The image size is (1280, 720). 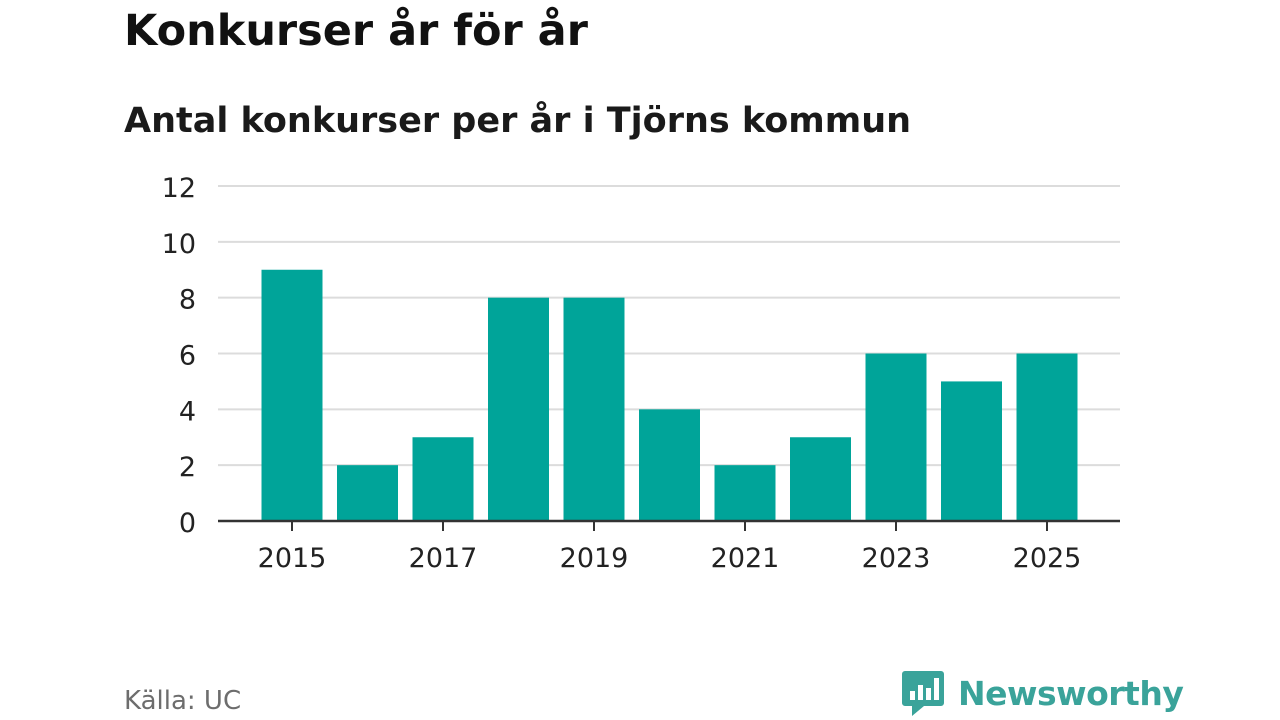 What do you see at coordinates (745, 558) in the screenshot?
I see `x-tick-label: 2021` at bounding box center [745, 558].